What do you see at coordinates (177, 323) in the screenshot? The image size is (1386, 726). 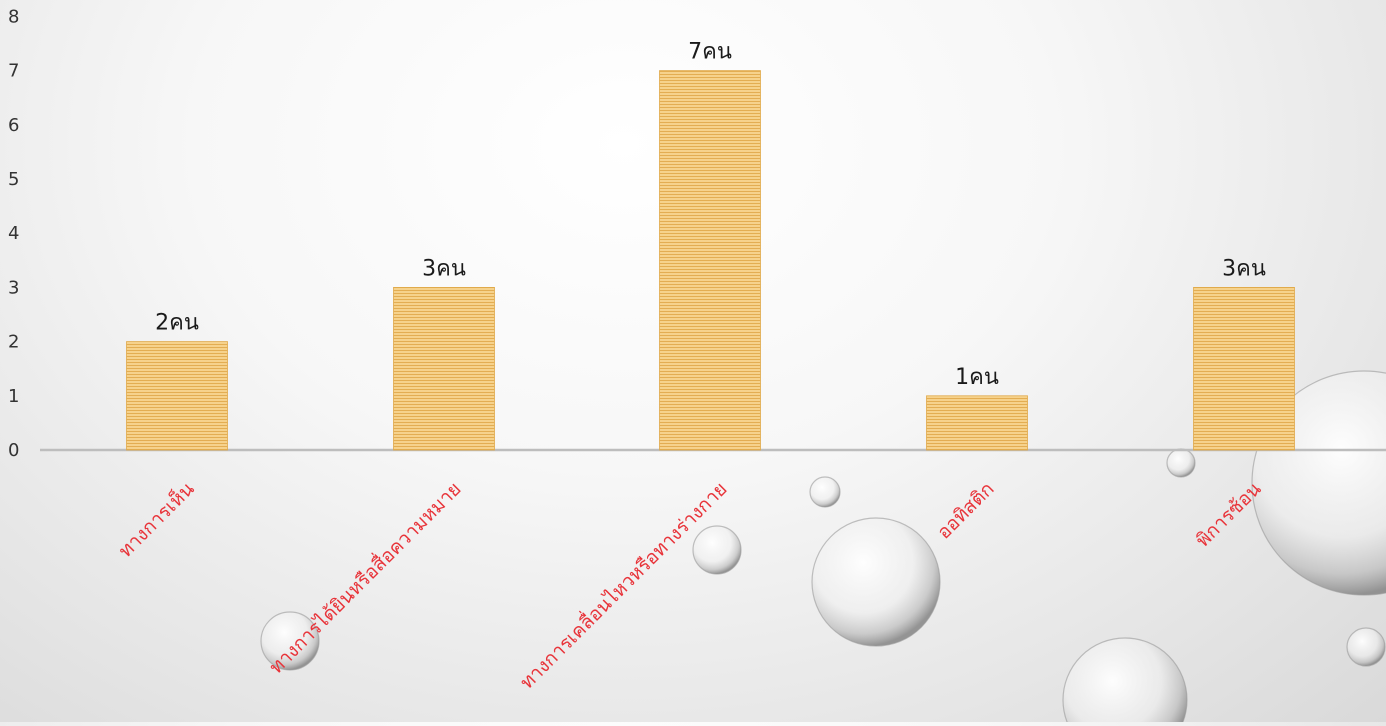 I see `data-label: 2คน` at bounding box center [177, 323].